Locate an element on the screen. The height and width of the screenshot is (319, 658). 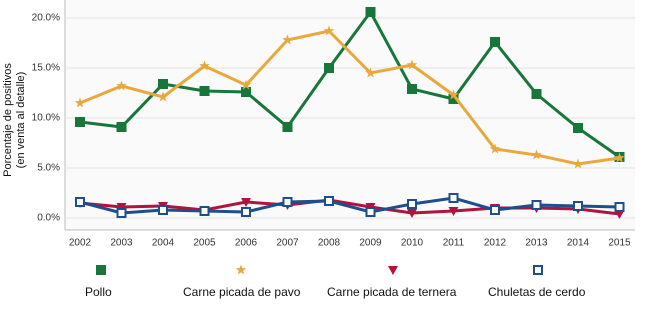
x-tick-label: 2006 is located at coordinates (246, 243).